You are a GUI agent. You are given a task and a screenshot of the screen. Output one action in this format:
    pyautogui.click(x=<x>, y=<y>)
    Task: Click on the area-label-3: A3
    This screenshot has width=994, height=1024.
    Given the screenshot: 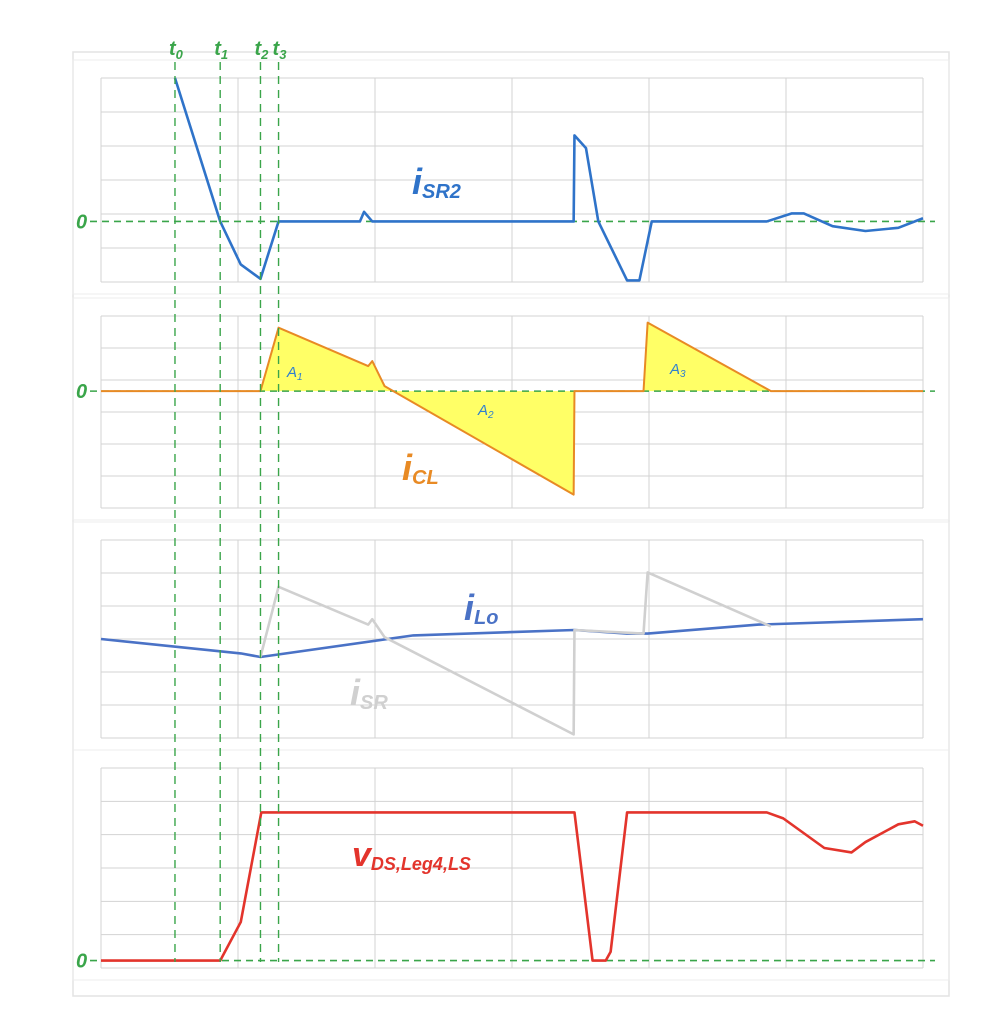 What is the action you would take?
    pyautogui.click(x=677, y=370)
    